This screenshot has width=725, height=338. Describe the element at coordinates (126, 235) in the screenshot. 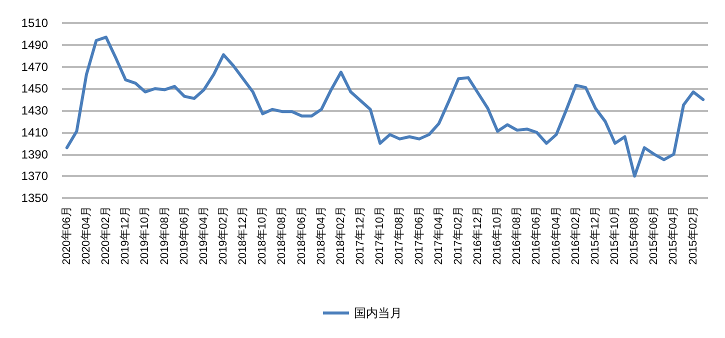

I see `x-tick-label: 2019年12月` at that location.